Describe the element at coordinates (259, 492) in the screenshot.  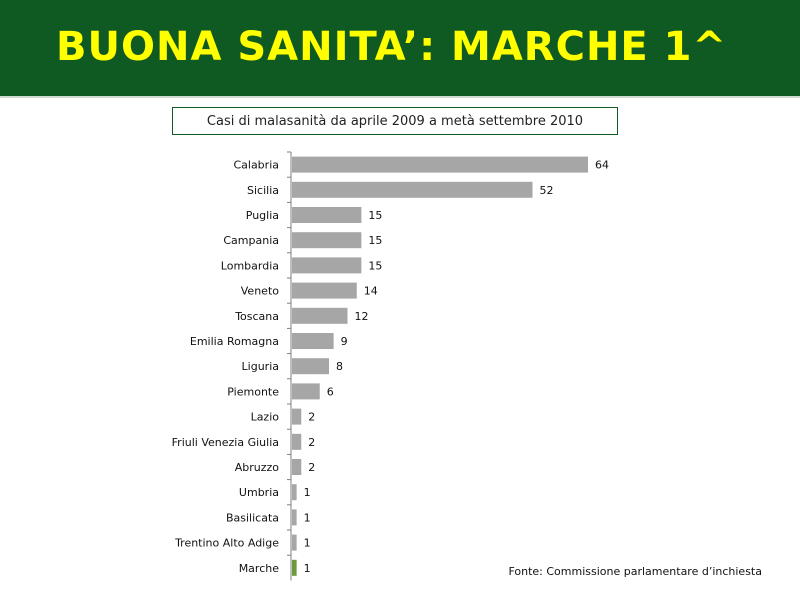
I see `category-label: Umbria` at that location.